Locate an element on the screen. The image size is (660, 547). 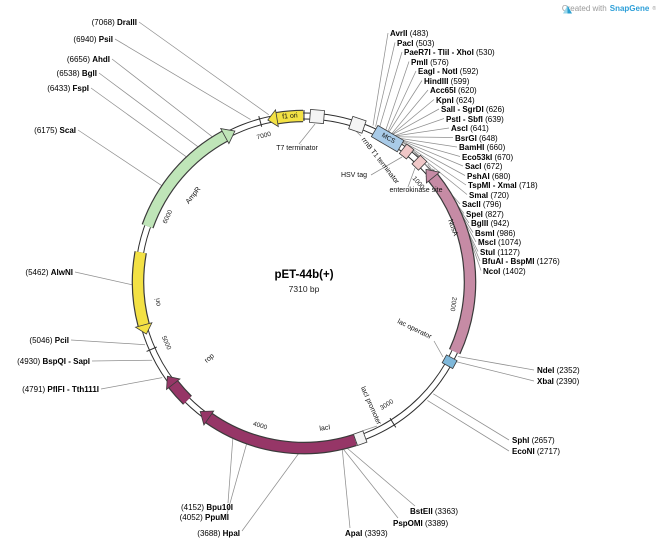
feature-ampr-outline is located at coordinates (184, 179).